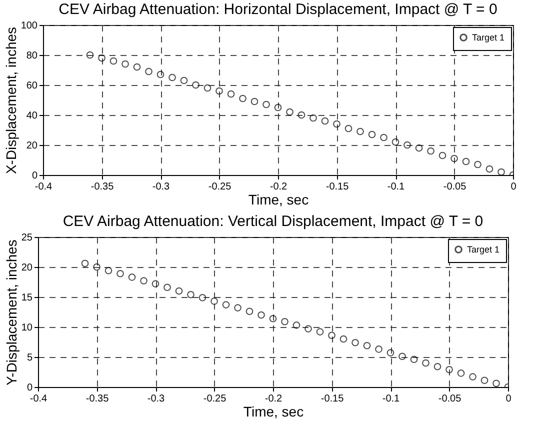 The width and height of the screenshot is (543, 429). I want to click on y-tick-label: 100, so click(29, 26).